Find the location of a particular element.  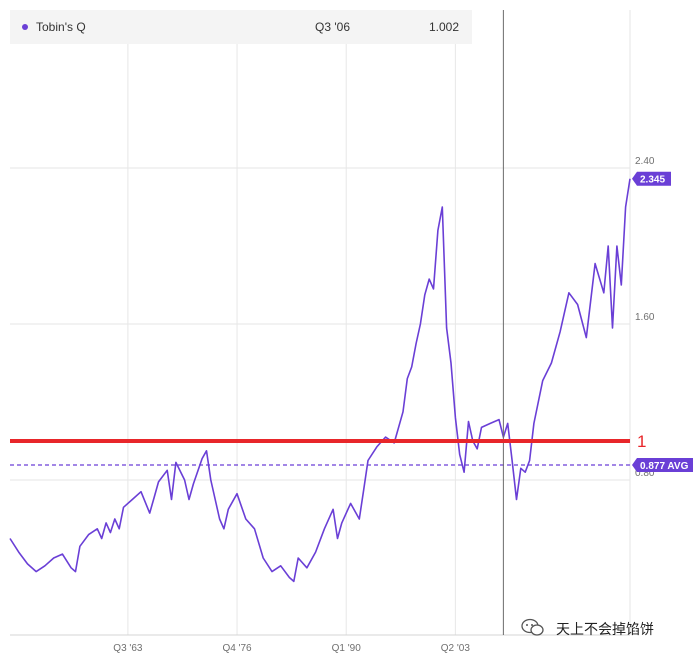

annotation-label-one: 1 is located at coordinates (641, 441).